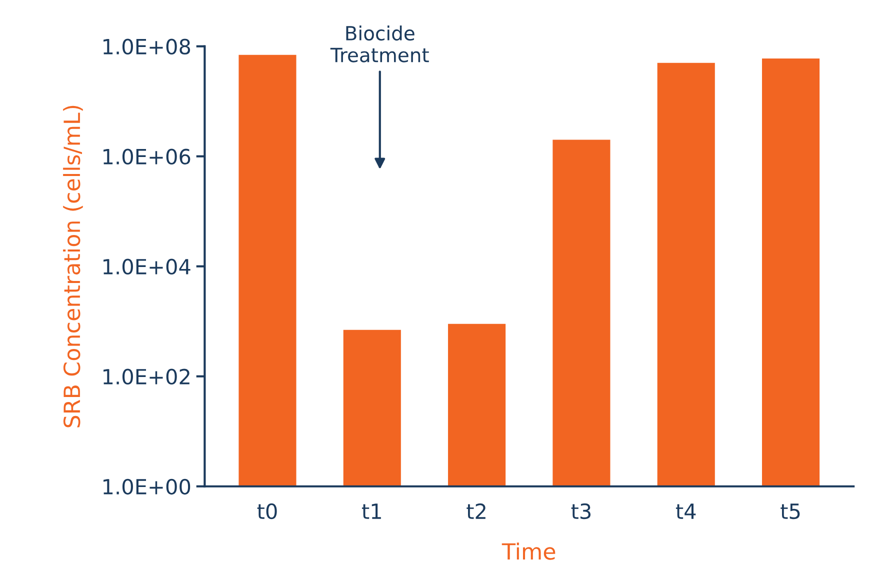 The image size is (871, 579). Describe the element at coordinates (686, 511) in the screenshot. I see `x-tick-label: t4` at that location.